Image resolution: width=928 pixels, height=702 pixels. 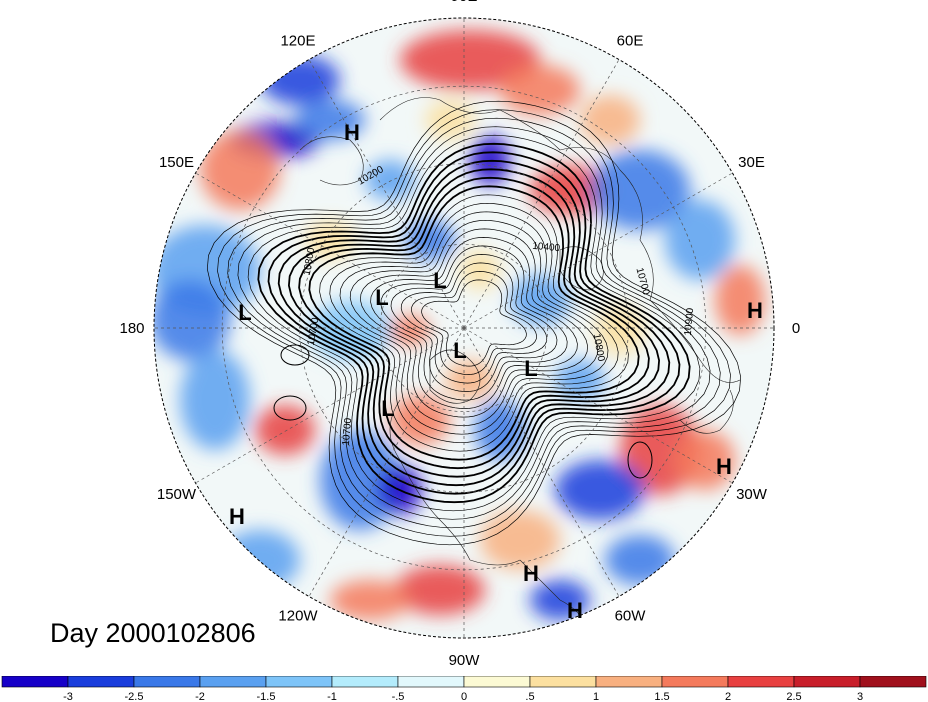 I want to click on lon-label-90e: 90E, so click(x=464, y=2).